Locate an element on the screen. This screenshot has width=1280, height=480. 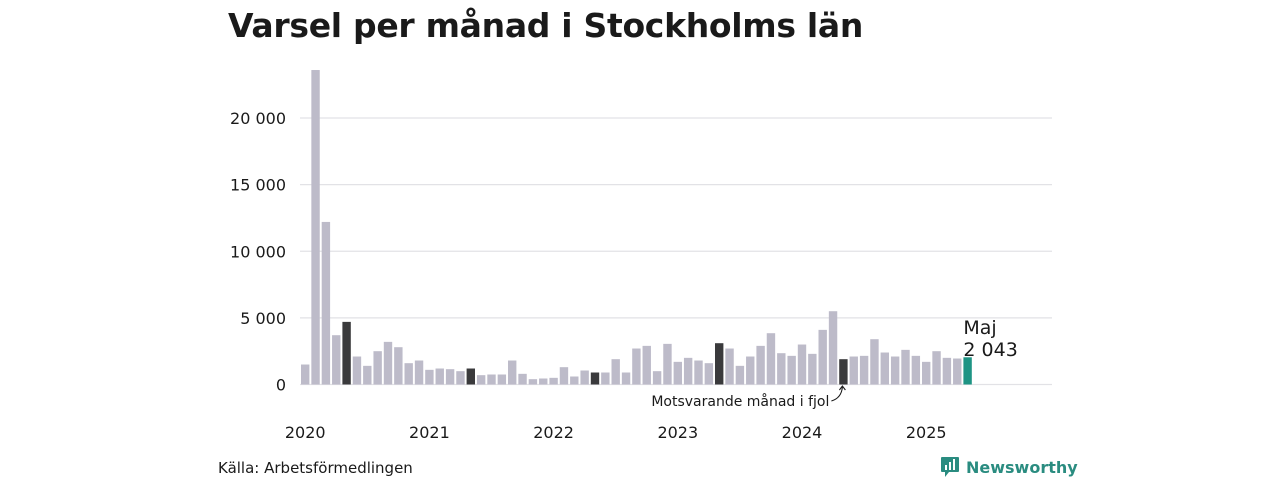
source-note: Källa: Arbetsförmedlingen is located at coordinates (315, 468).